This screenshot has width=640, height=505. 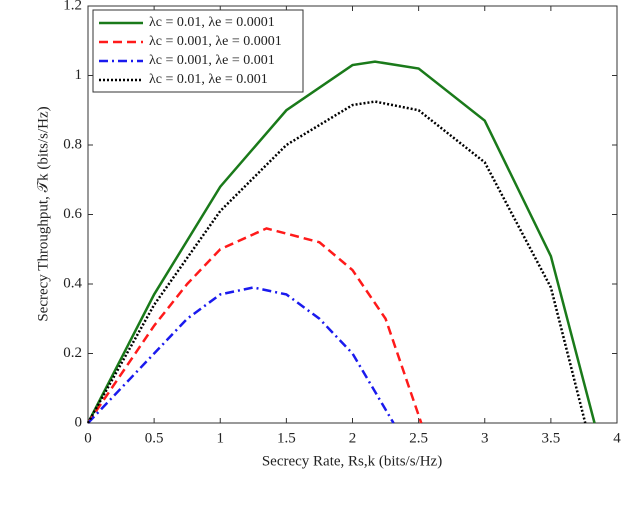 I want to click on x-tick-label: 0, so click(x=88, y=438).